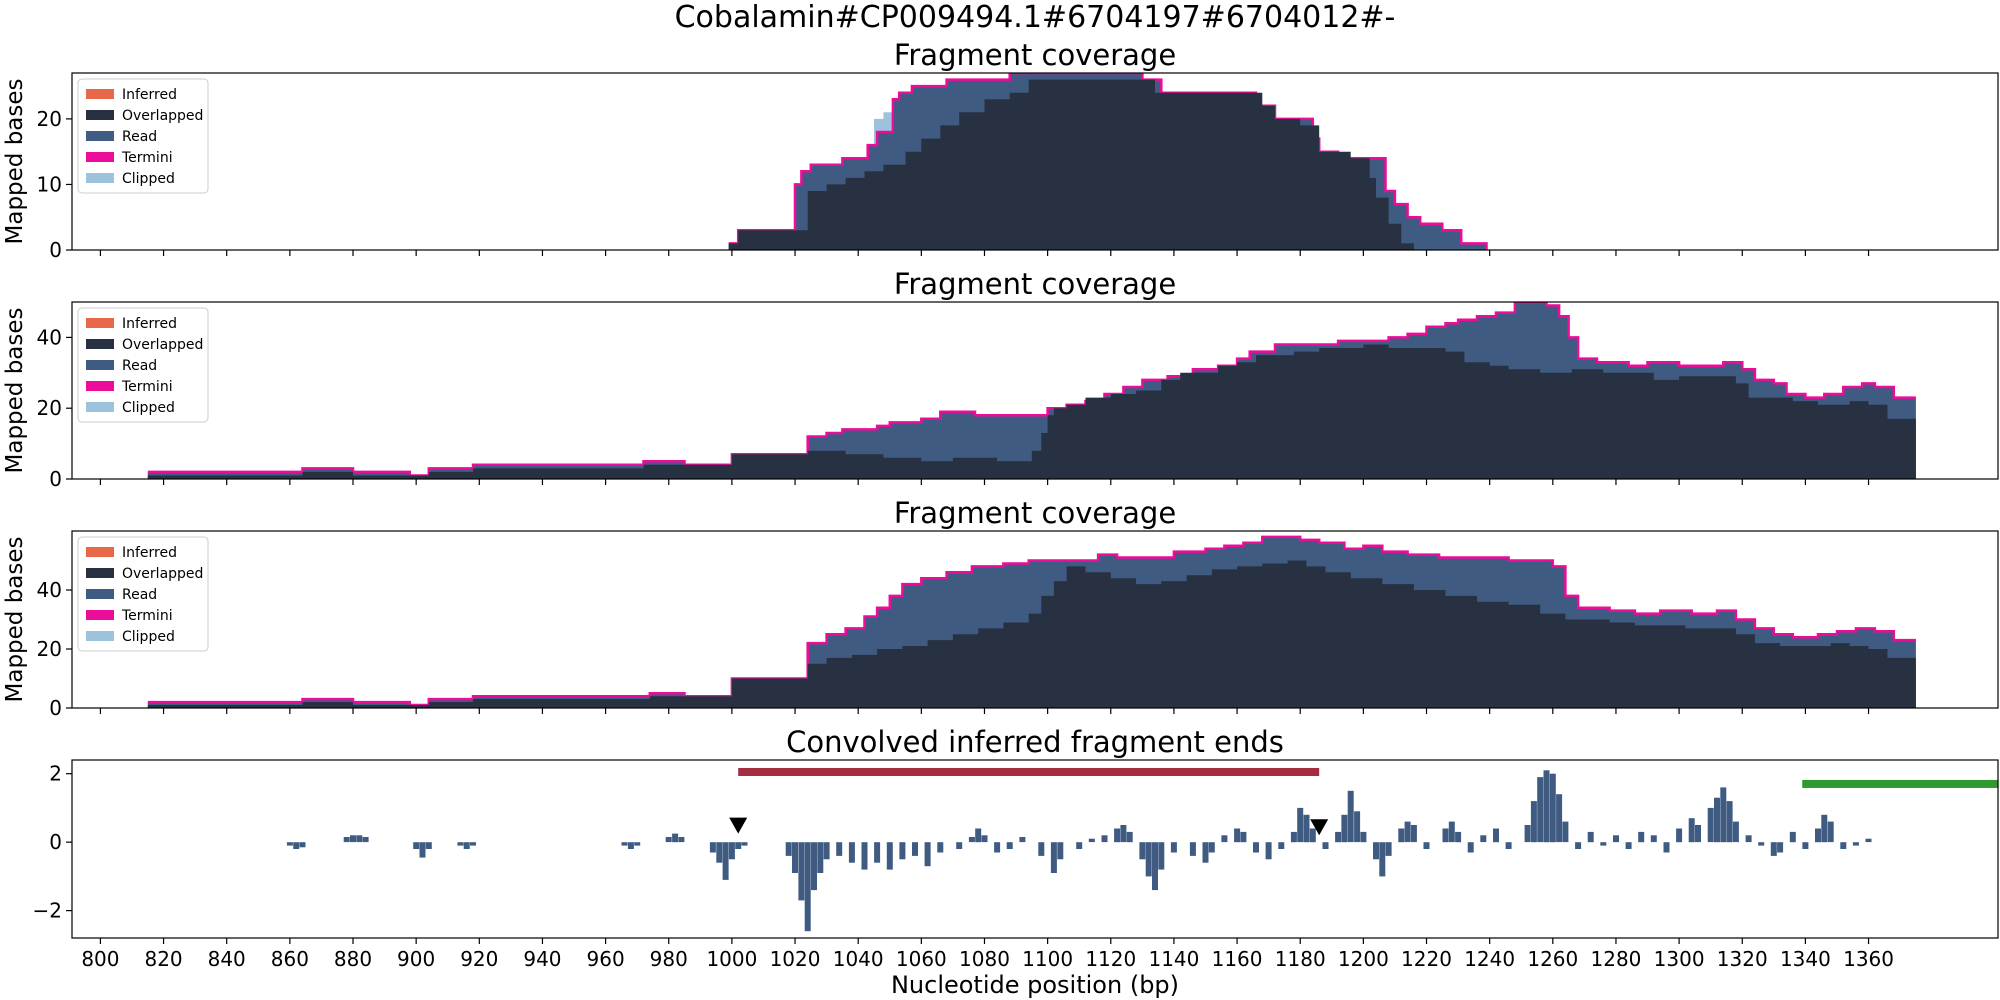 Image resolution: width=2000 pixels, height=1000 pixels. Describe the element at coordinates (55, 479) in the screenshot. I see `y-tick-label: 0` at that location.